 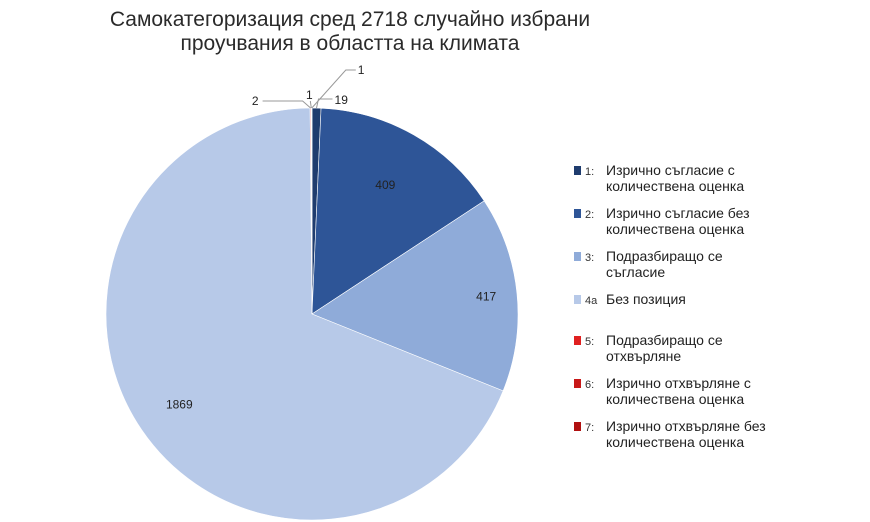 I want to click on legend-item-5: 5: Подразбиращо се отхвърляне, so click(x=715, y=348).